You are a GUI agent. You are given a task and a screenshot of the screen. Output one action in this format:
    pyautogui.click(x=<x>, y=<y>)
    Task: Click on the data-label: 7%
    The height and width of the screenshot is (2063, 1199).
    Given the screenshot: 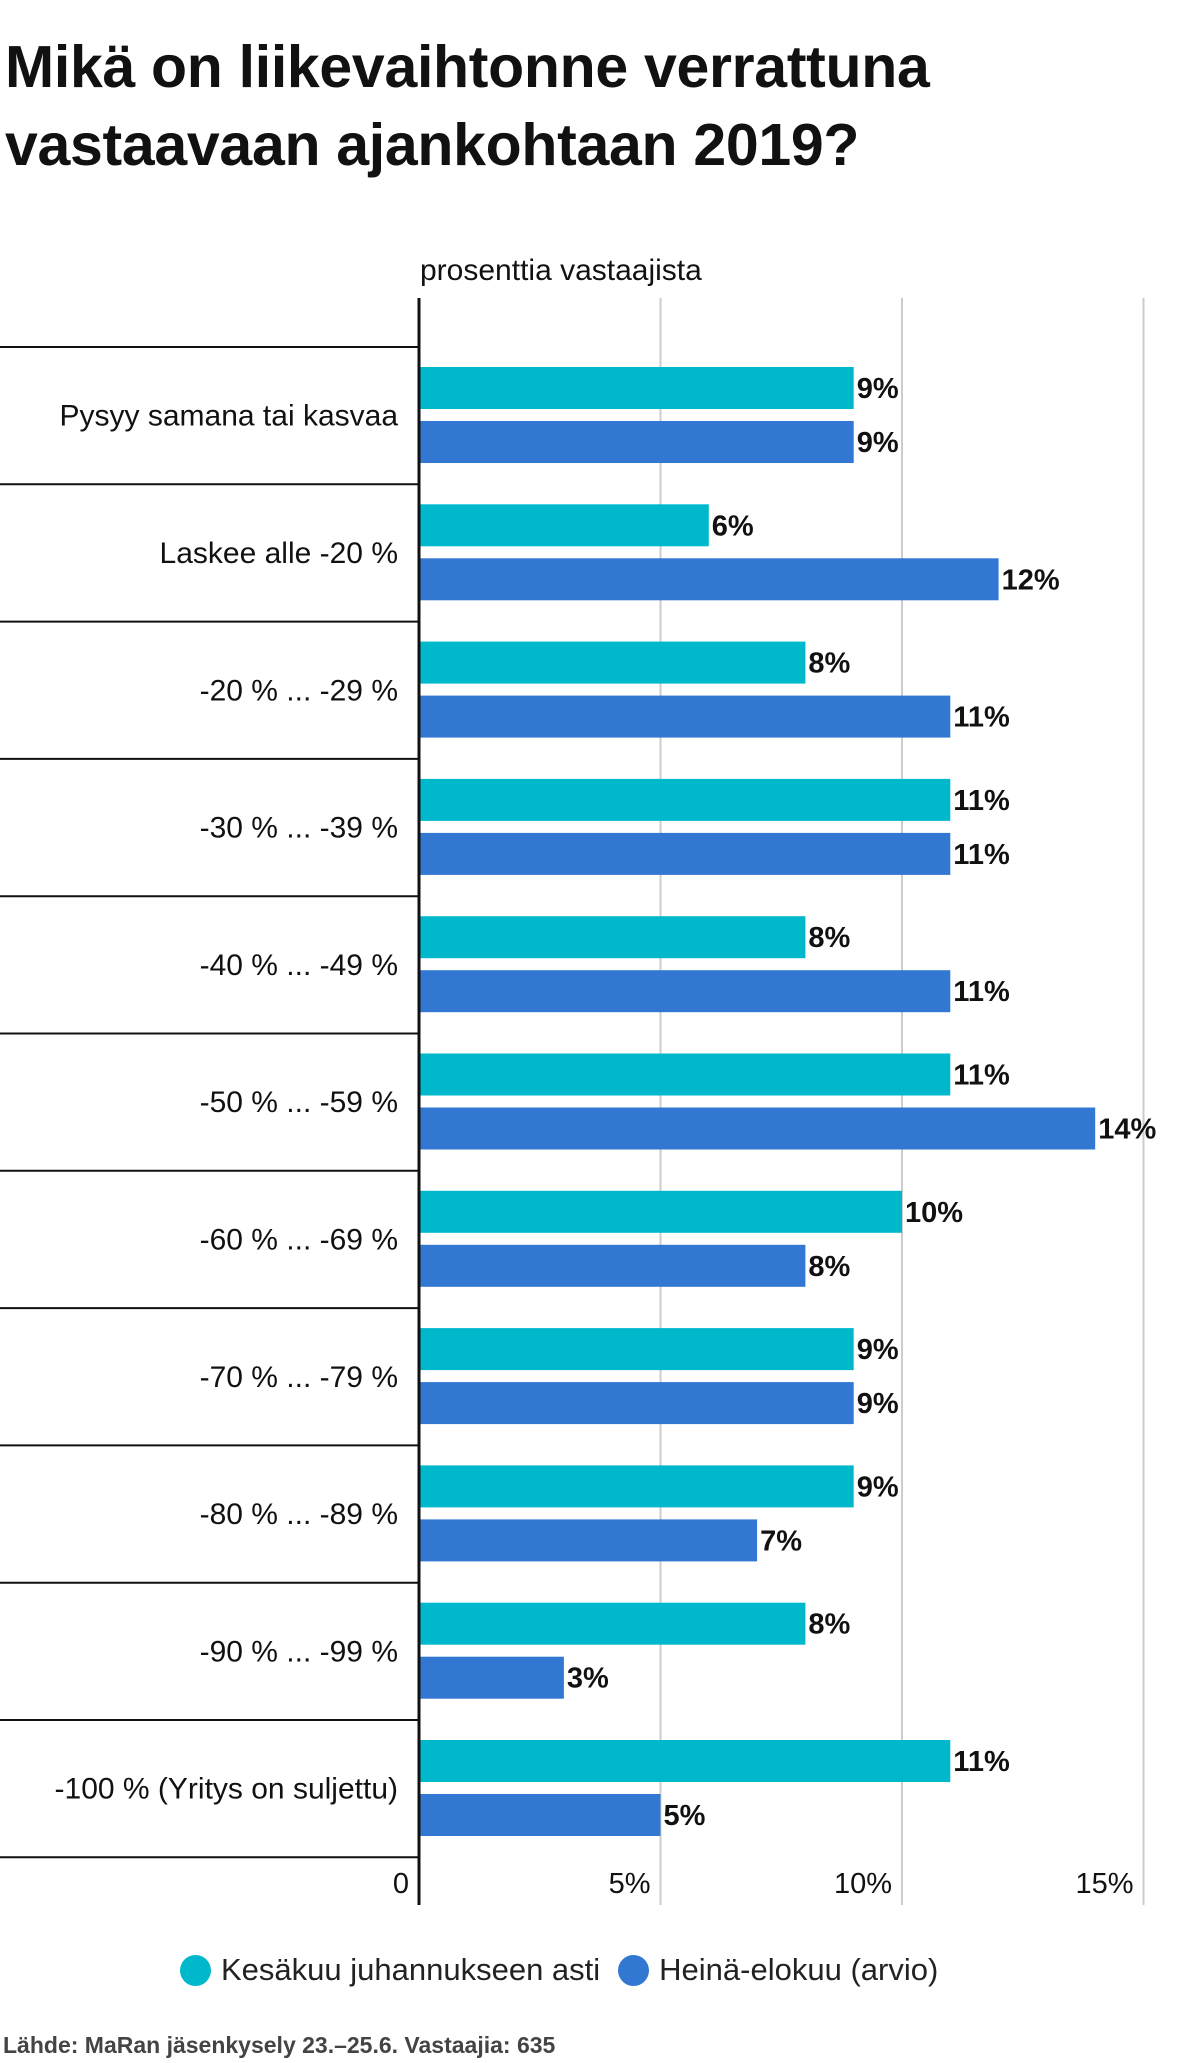 What is the action you would take?
    pyautogui.click(x=781, y=1541)
    